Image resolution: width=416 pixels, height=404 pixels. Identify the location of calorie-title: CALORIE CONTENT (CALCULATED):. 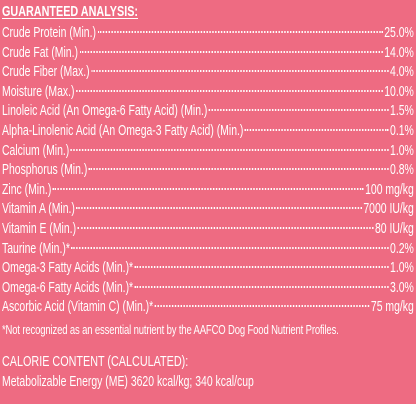
(95, 361).